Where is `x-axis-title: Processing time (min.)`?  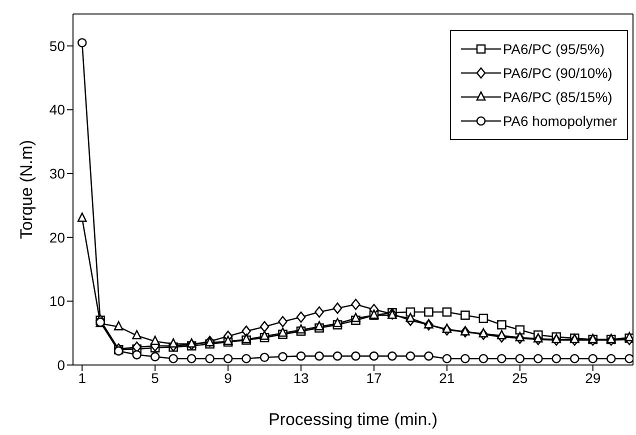 x-axis-title: Processing time (min.) is located at coordinates (353, 419).